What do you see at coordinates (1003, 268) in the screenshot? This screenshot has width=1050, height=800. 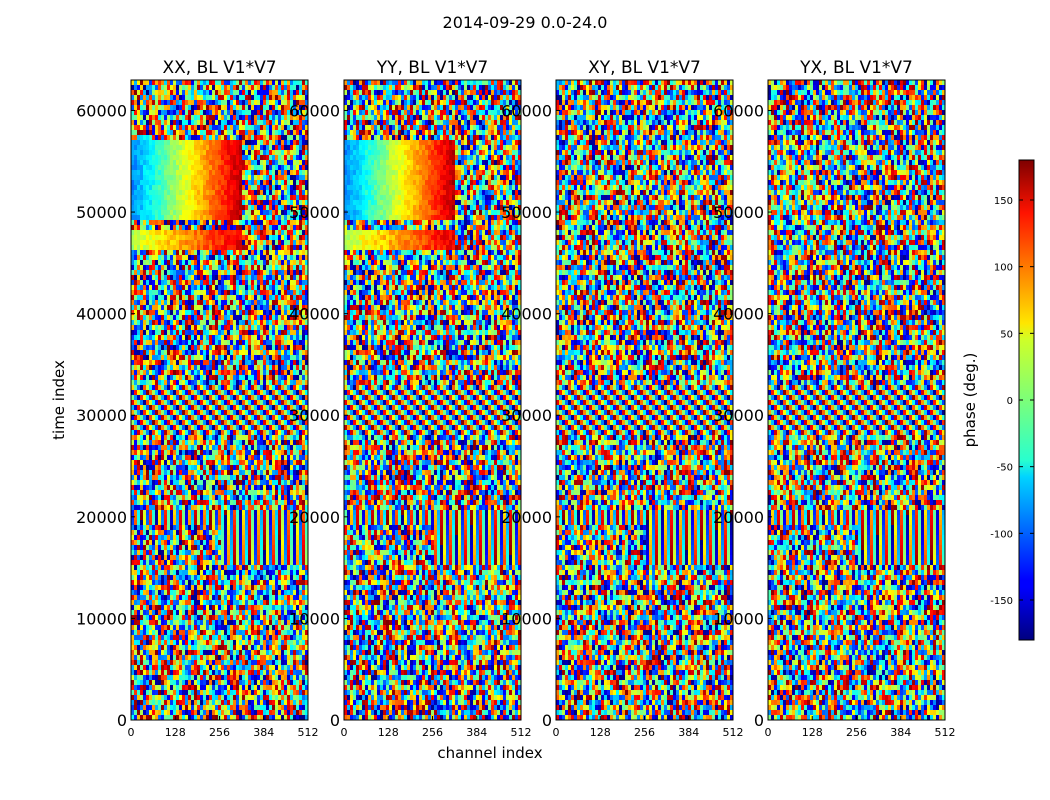 I see `colorbar-tick-label: 100` at bounding box center [1003, 268].